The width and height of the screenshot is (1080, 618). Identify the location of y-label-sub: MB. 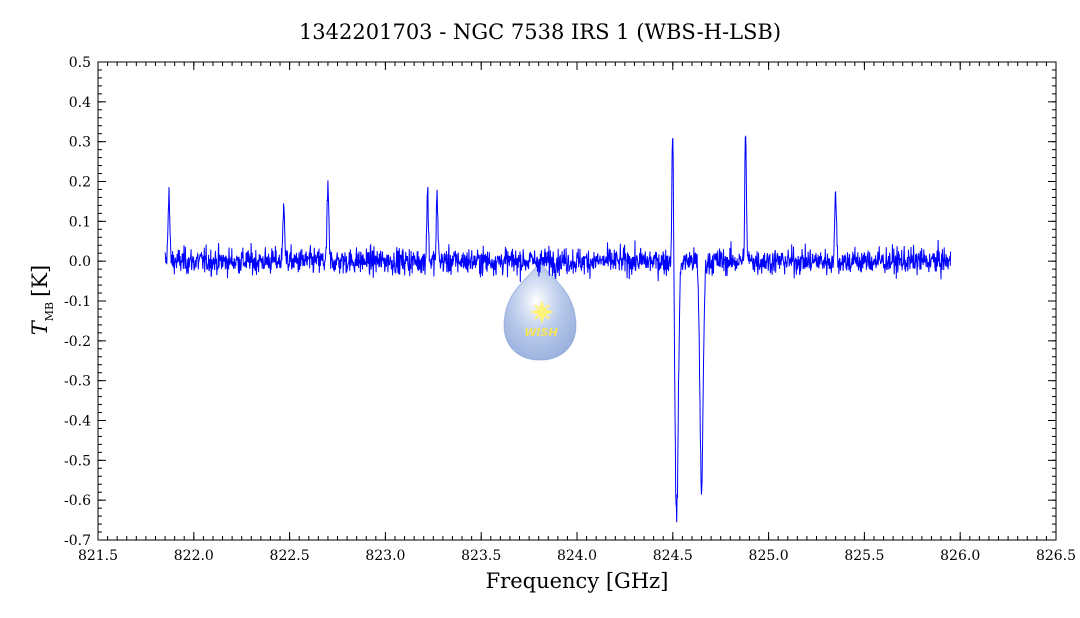
(49, 311).